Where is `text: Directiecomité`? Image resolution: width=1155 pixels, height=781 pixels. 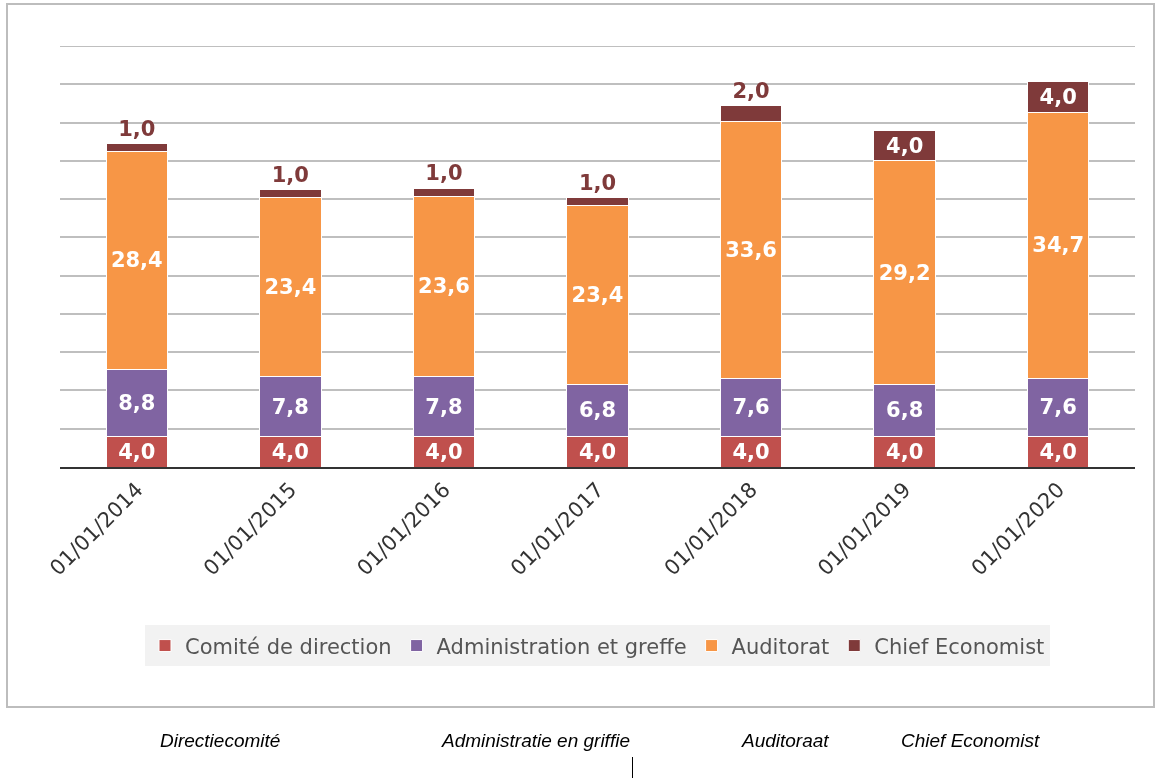 text: Directiecomité is located at coordinates (220, 740).